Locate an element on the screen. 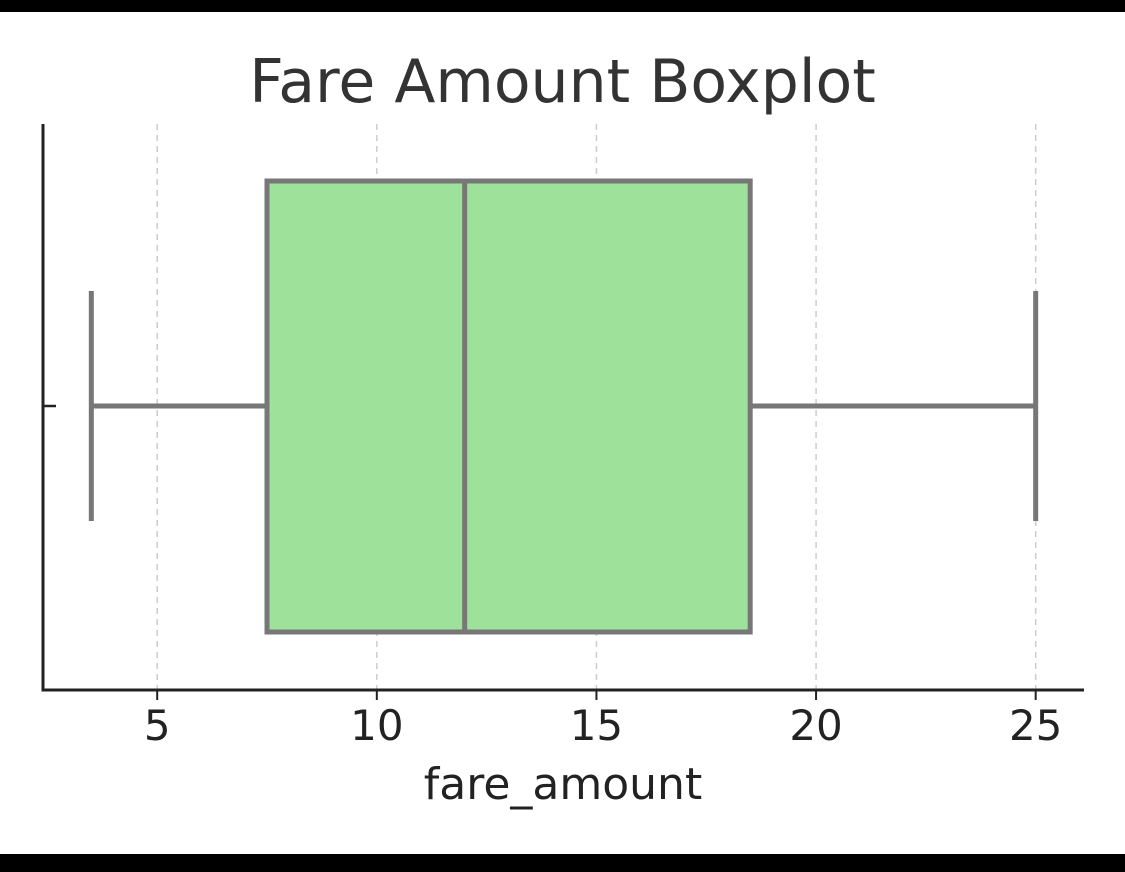  chart-title: Fare Amount Boxplot is located at coordinates (562, 82).